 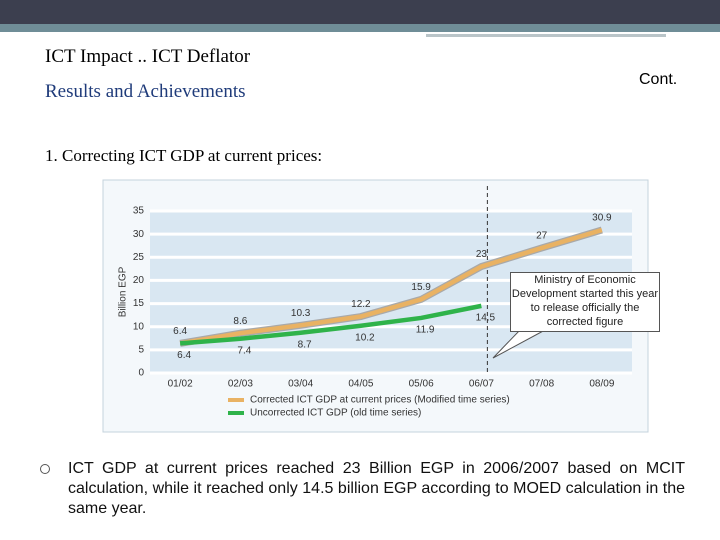 What do you see at coordinates (360, 12) in the screenshot?
I see `top-bar` at bounding box center [360, 12].